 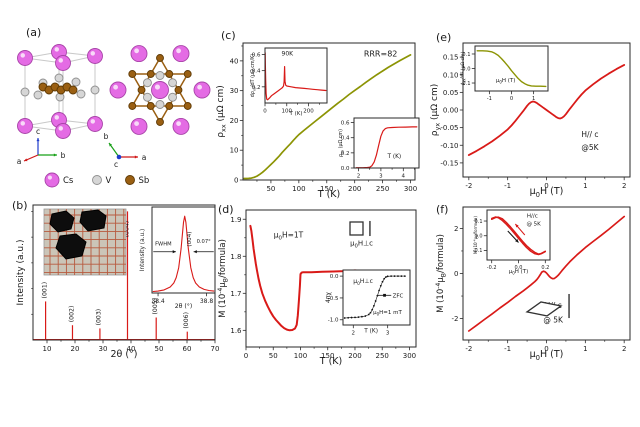 I want to click on svg-text: 300, so click(x=410, y=189).